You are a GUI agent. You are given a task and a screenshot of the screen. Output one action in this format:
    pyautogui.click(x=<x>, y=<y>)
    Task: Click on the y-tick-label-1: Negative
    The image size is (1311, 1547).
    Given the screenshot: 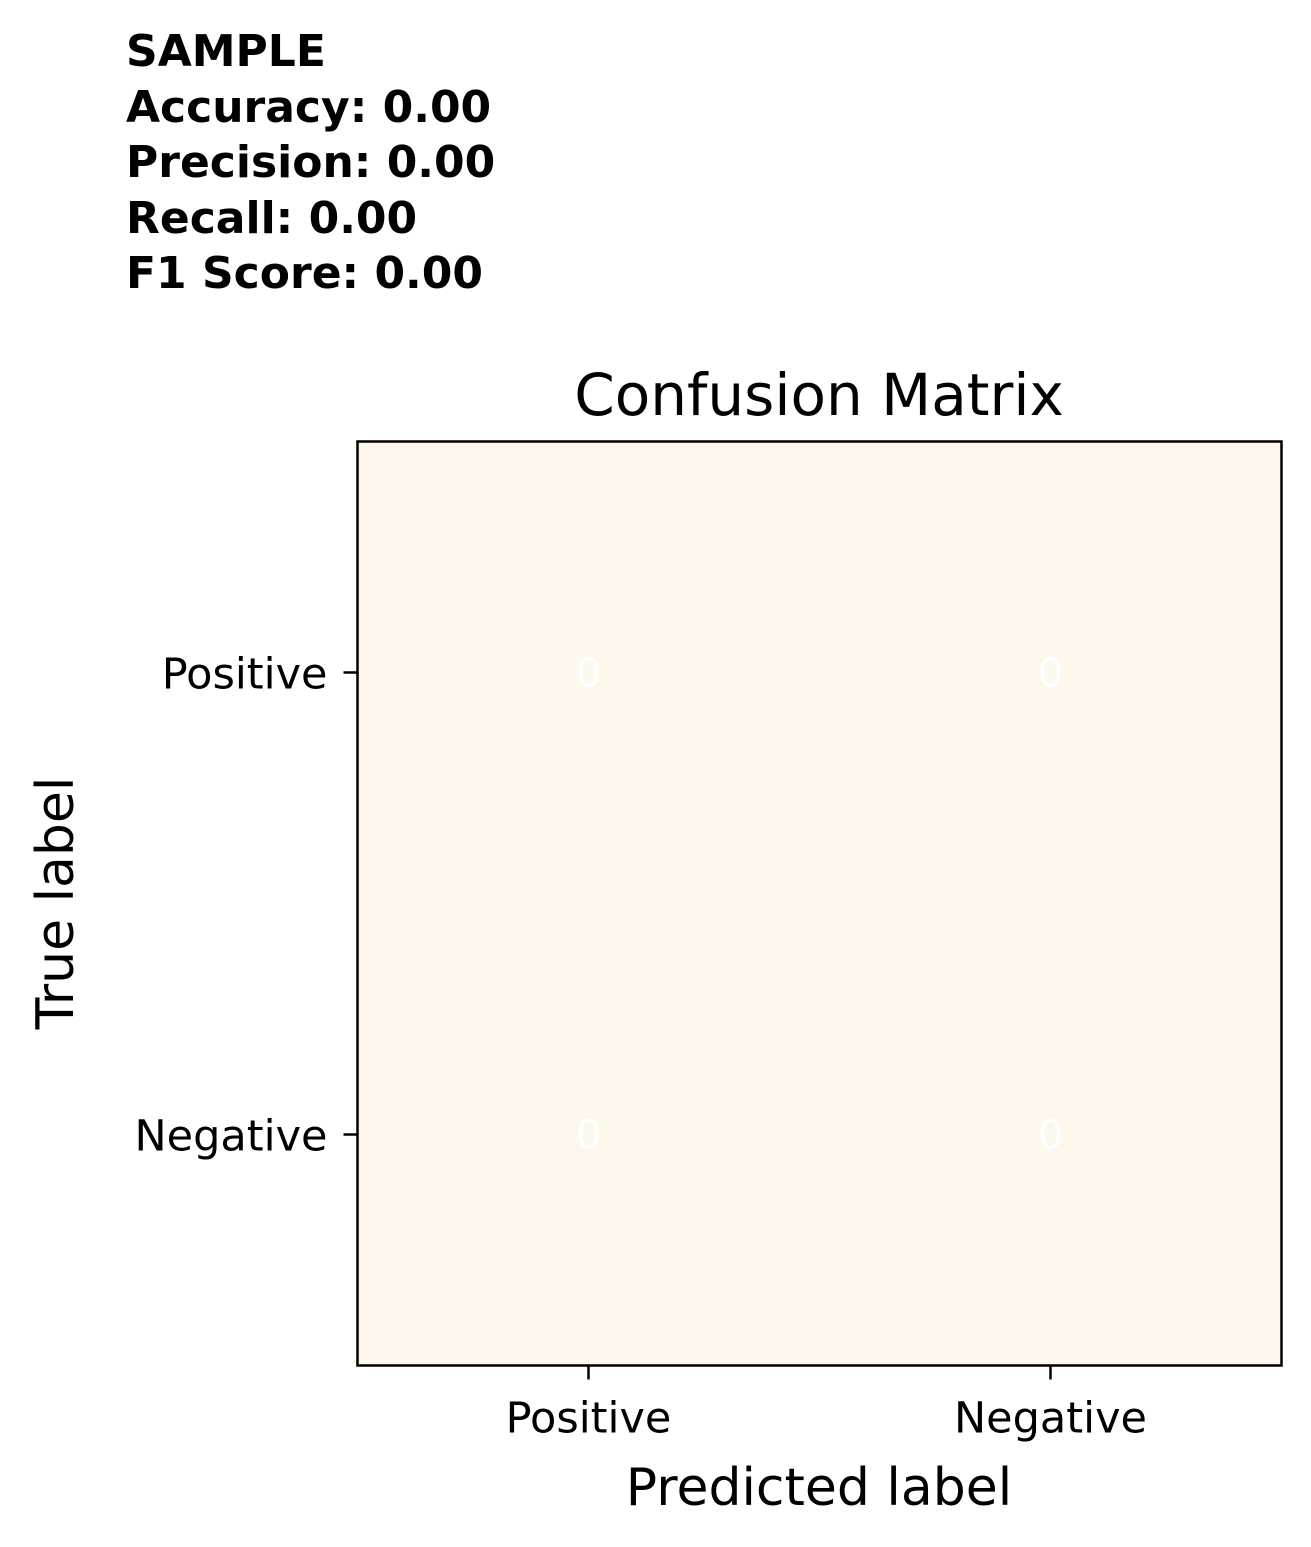 What is the action you would take?
    pyautogui.click(x=231, y=1137)
    